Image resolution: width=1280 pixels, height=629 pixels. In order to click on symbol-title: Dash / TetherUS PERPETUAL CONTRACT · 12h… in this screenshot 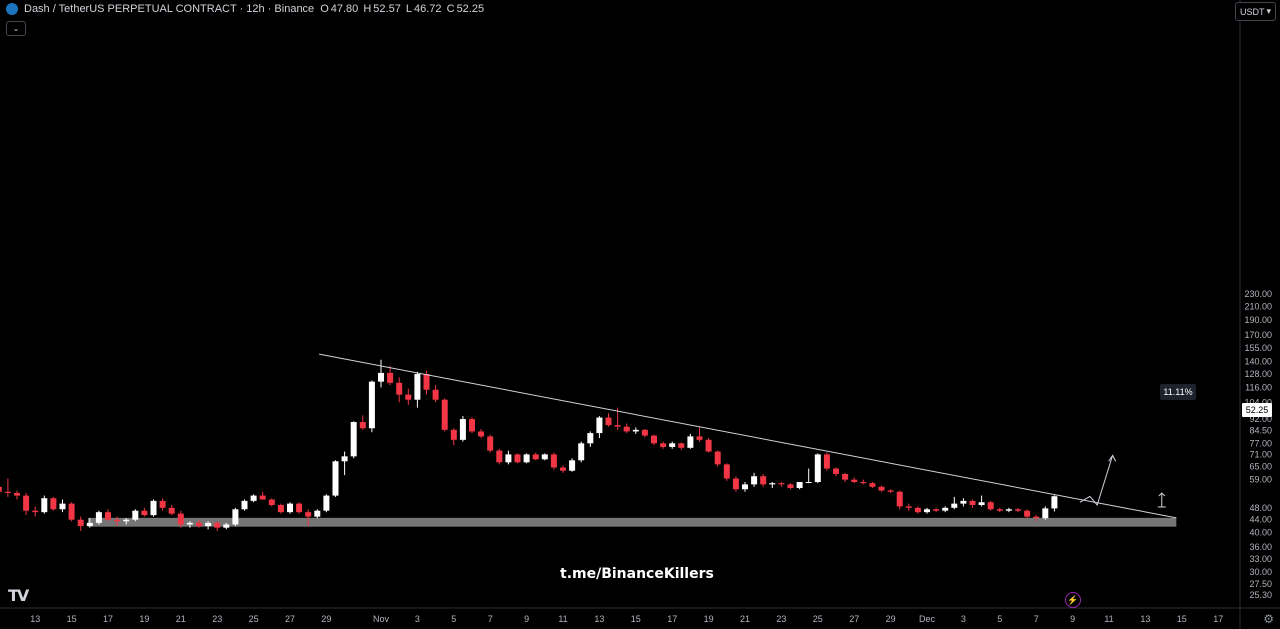, I will do `click(169, 9)`.